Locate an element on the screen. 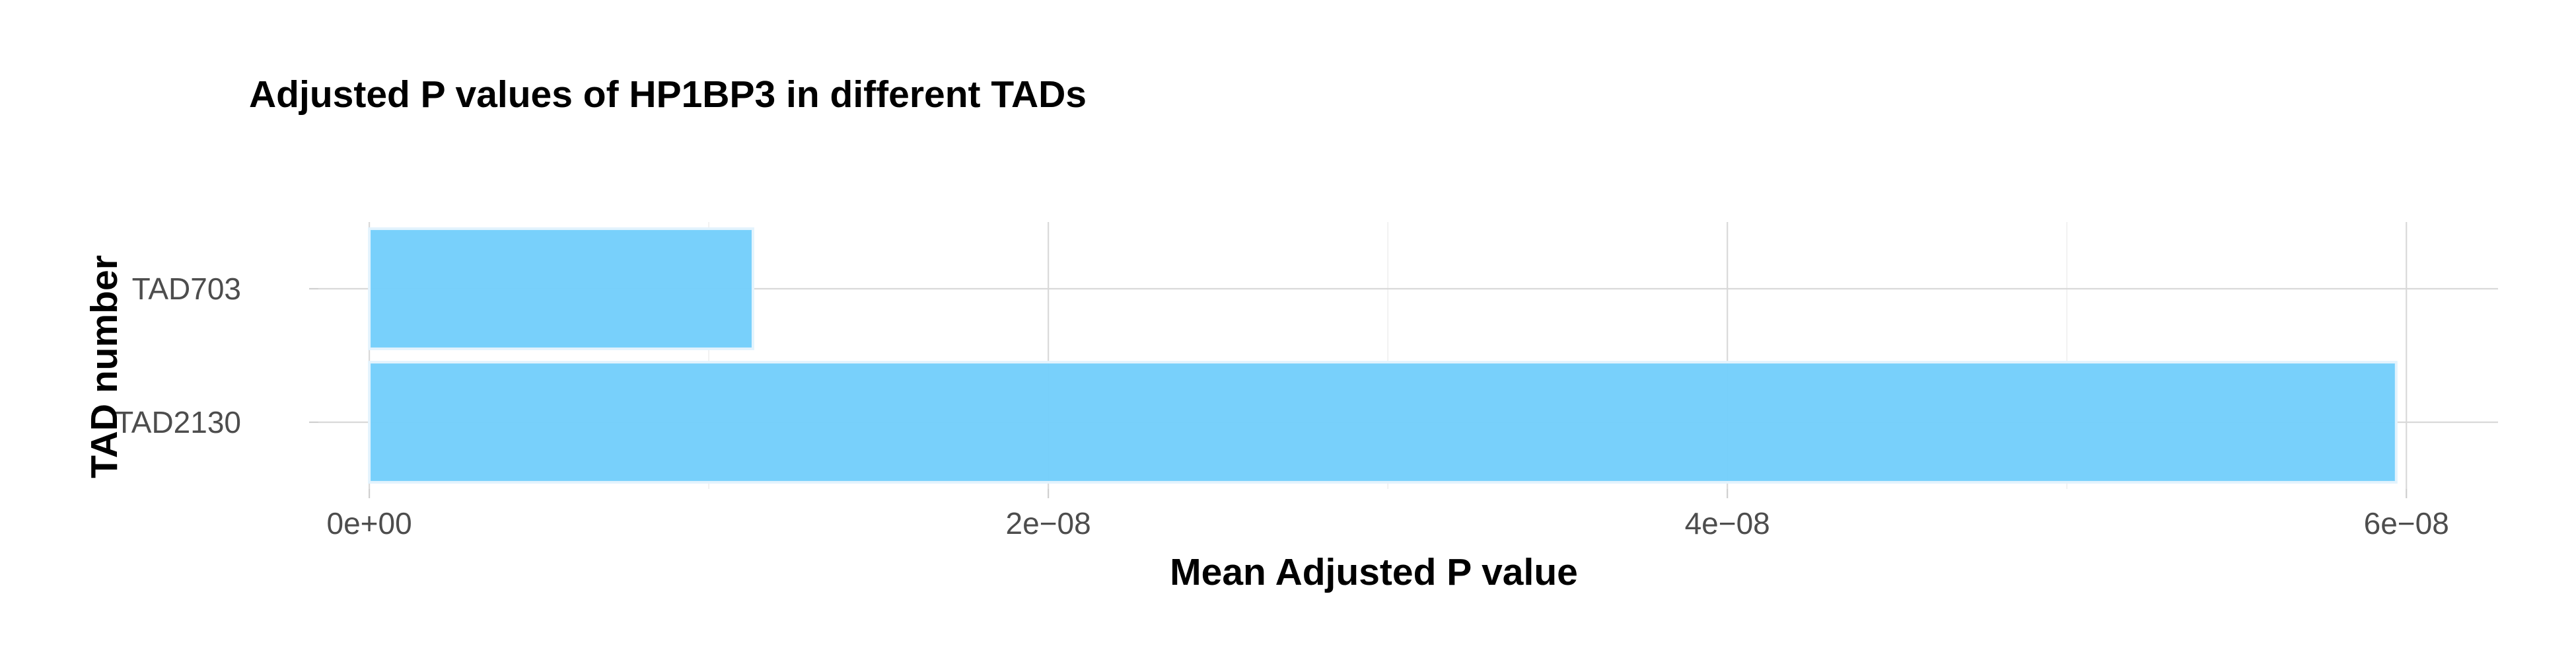 The image size is (2576, 672). x-axis-title: Mean Adjusted P value is located at coordinates (1374, 572).